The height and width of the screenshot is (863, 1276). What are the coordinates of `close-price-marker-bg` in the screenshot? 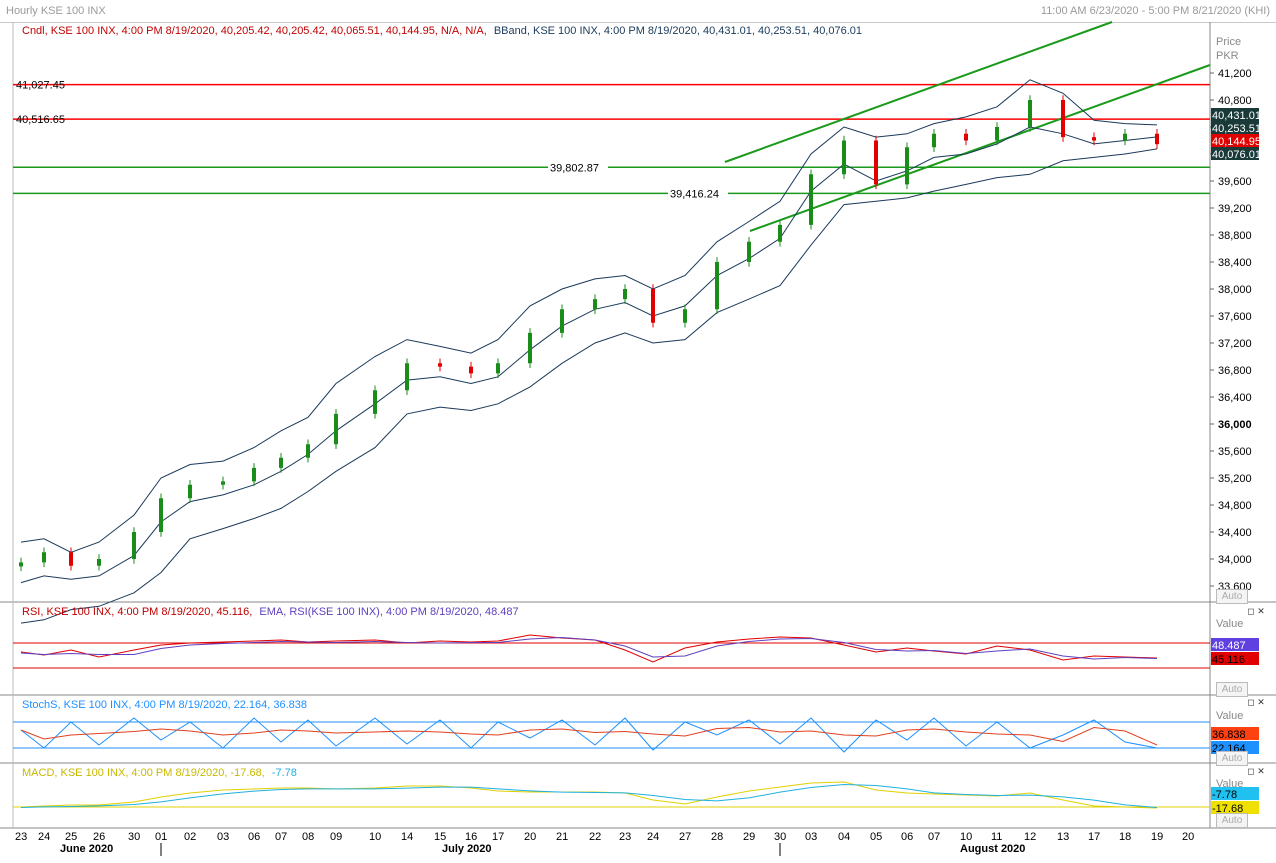 It's located at (1235, 140).